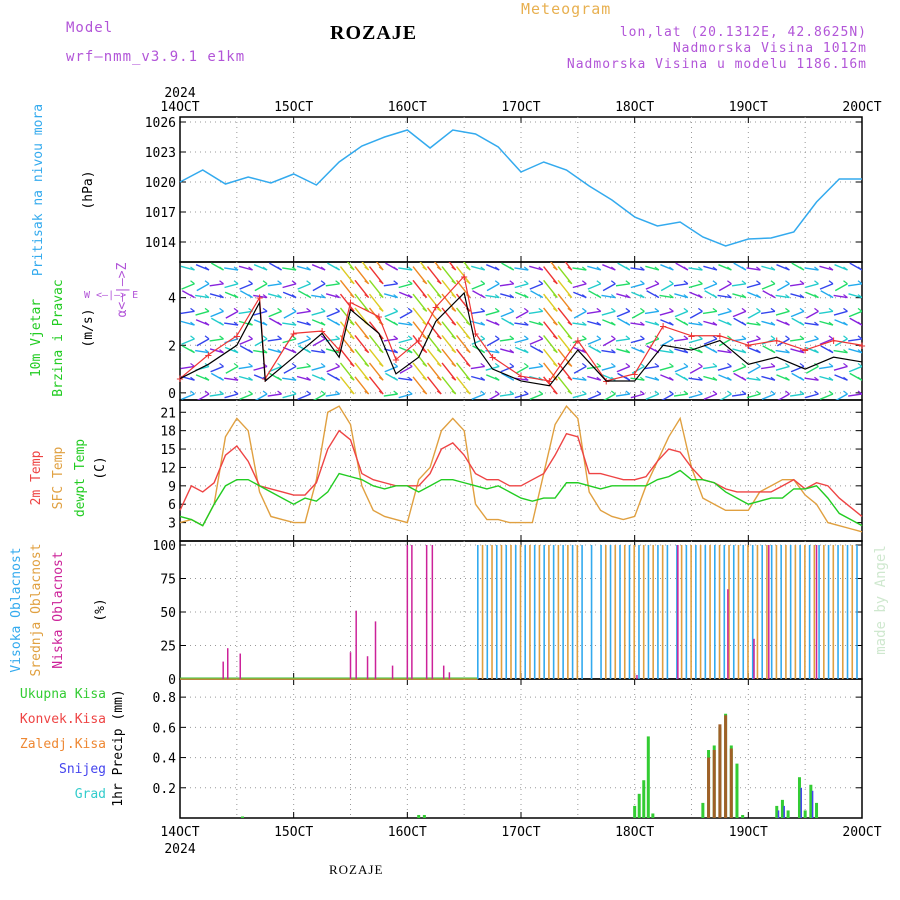 This screenshot has height=900, width=900. What do you see at coordinates (63, 719) in the screenshot?
I see `precip-legend-item: Konvek.Kisa` at bounding box center [63, 719].